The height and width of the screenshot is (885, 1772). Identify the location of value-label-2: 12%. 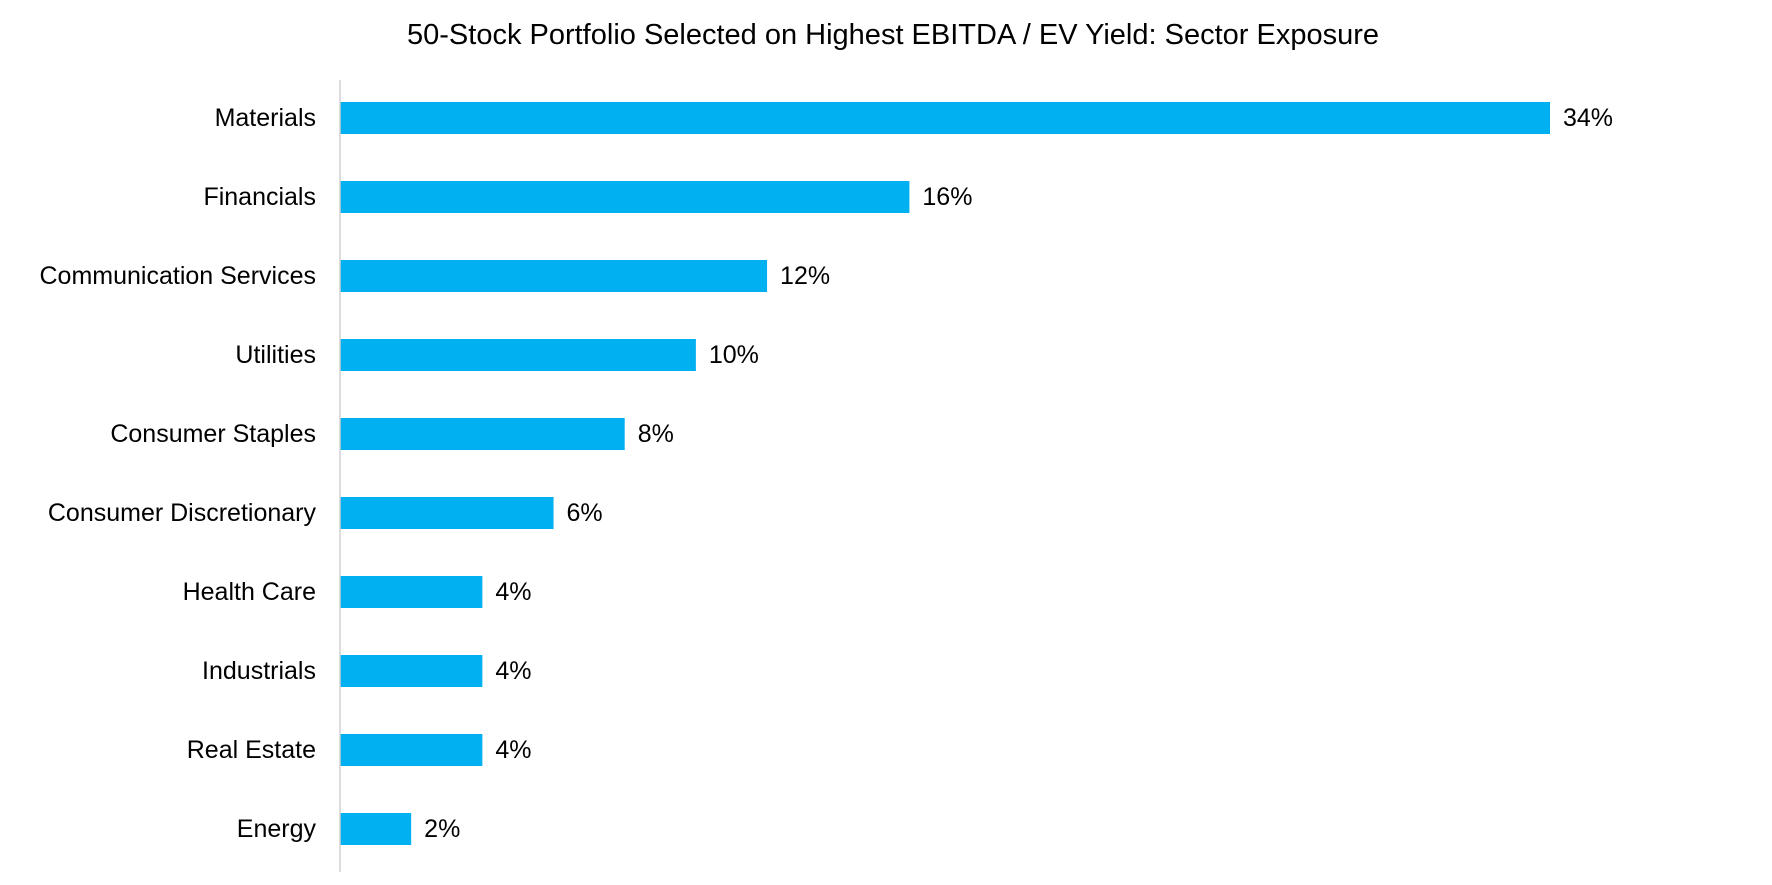
(805, 276).